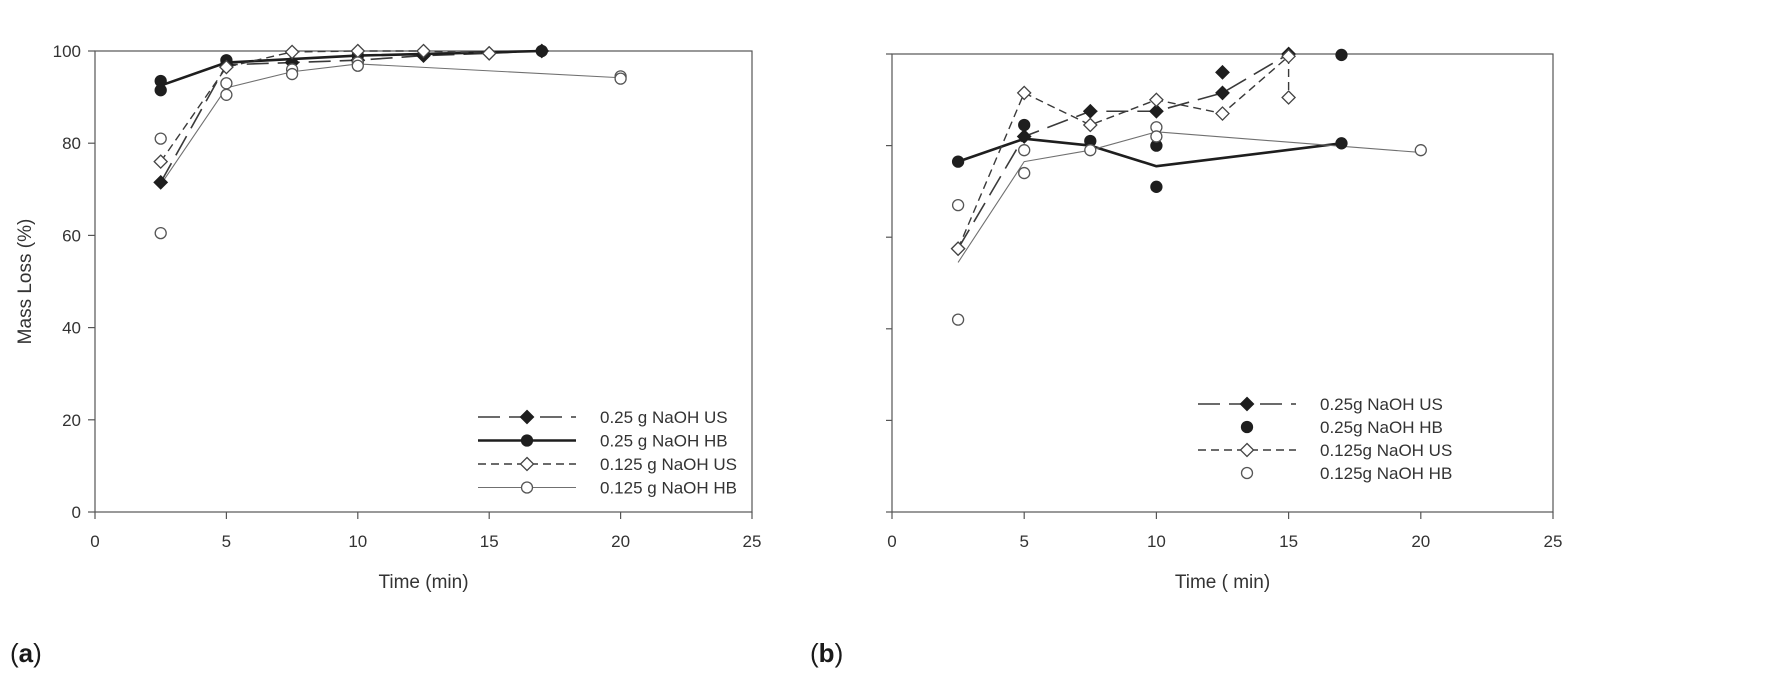  Describe the element at coordinates (827, 653) in the screenshot. I see `panel-label-b: (b)` at that location.